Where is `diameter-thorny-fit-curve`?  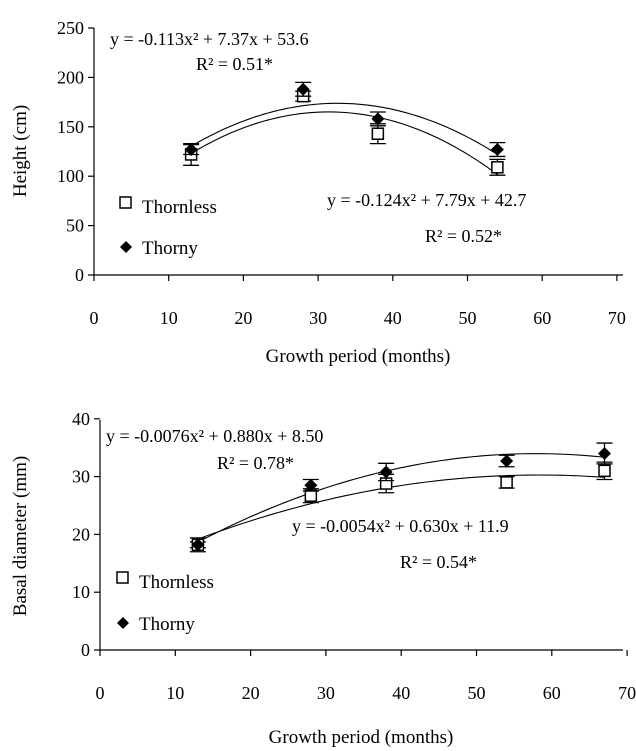
diameter-thorny-fit-curve is located at coordinates (401, 498).